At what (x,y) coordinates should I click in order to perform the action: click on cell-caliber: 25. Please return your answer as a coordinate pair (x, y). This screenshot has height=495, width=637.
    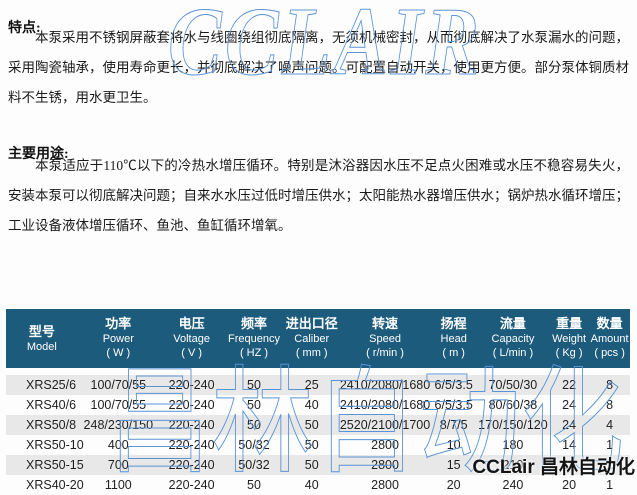
    Looking at the image, I should click on (311, 385).